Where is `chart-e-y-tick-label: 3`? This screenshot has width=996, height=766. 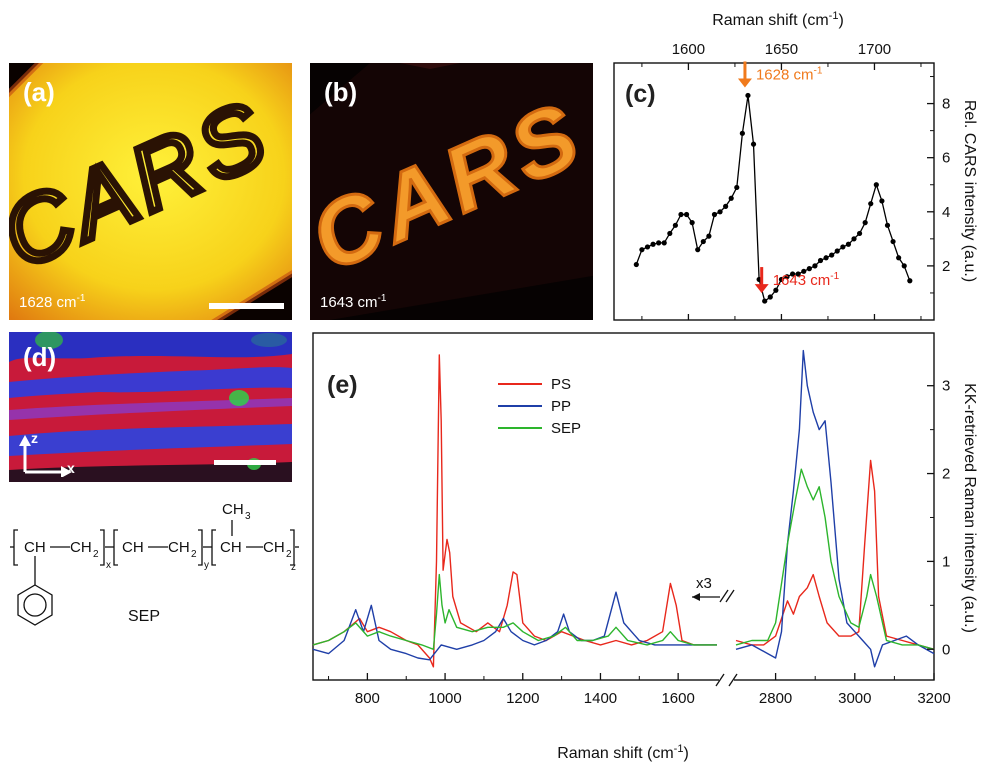
chart-e-y-tick-label: 3 is located at coordinates (946, 386).